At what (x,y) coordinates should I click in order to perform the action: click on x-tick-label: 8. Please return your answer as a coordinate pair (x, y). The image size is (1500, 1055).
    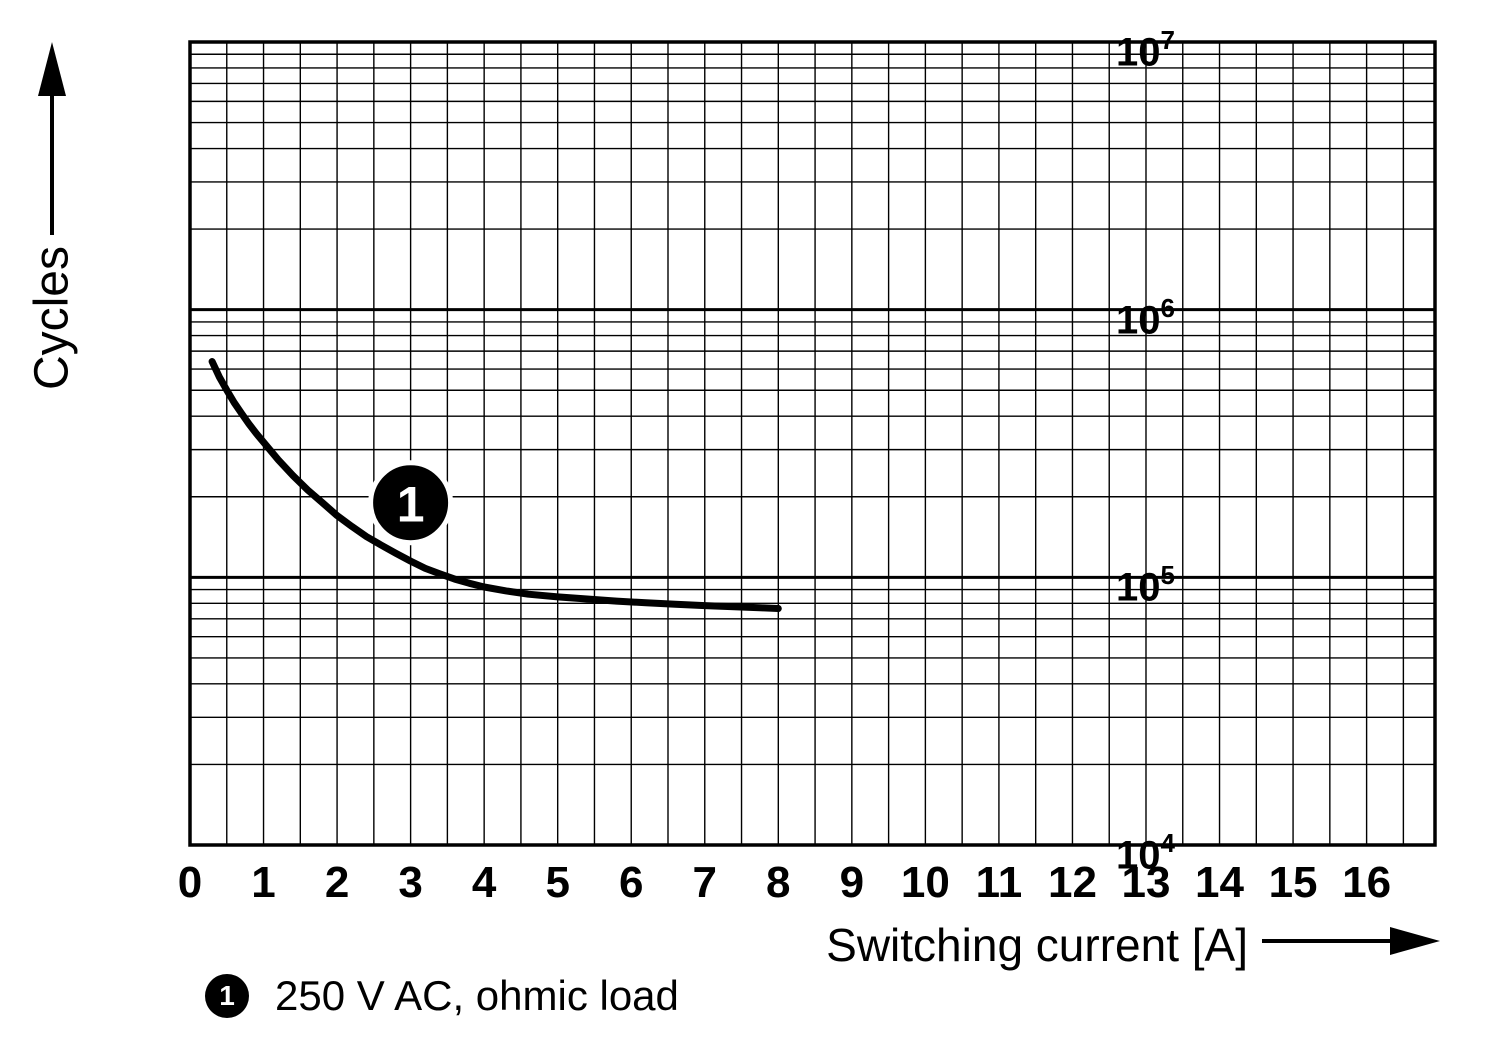
    Looking at the image, I should click on (778, 882).